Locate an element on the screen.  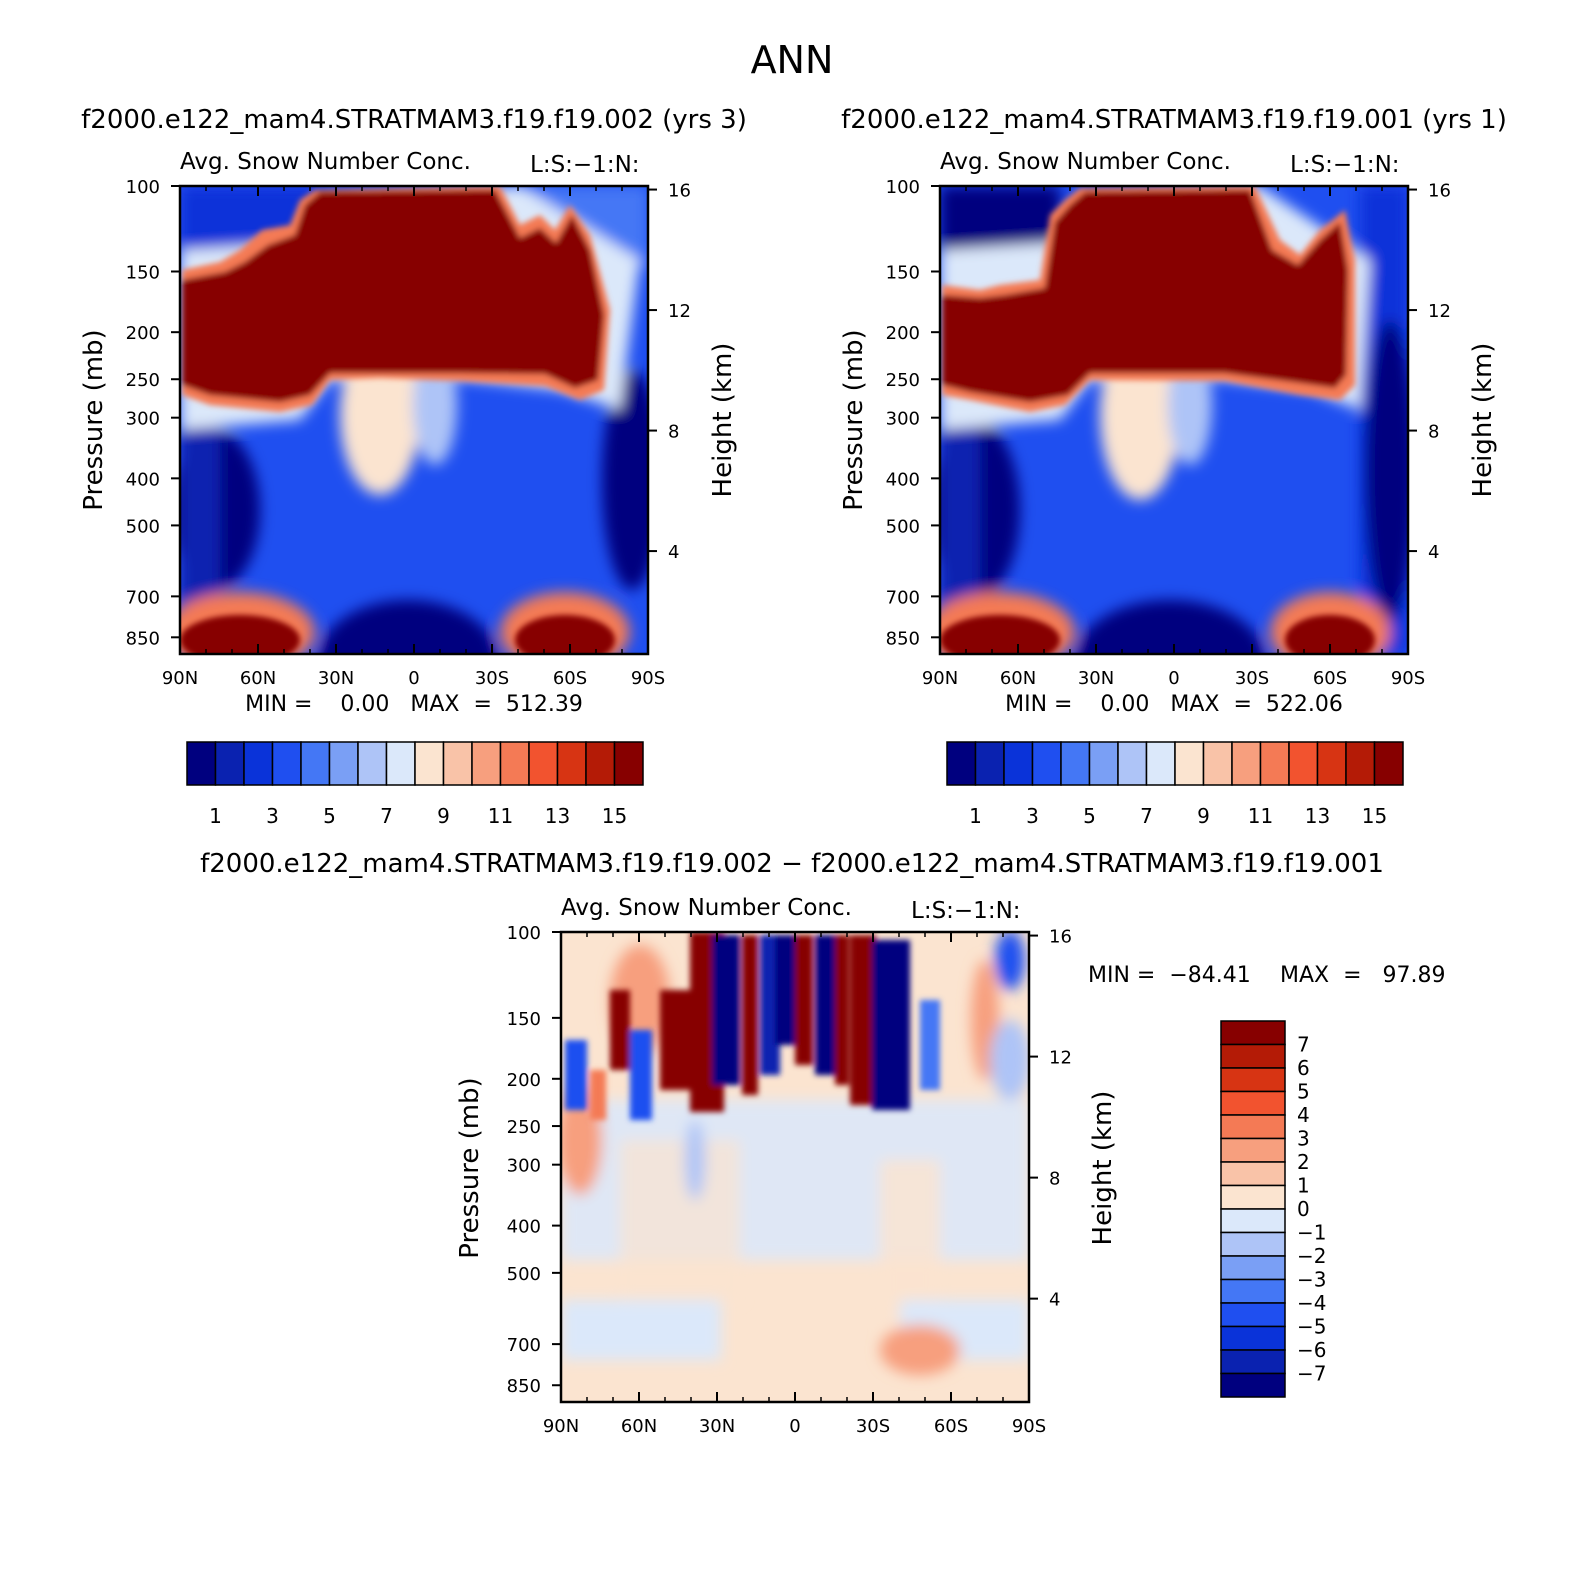
colorbar-label: −6 is located at coordinates (1311, 1350).